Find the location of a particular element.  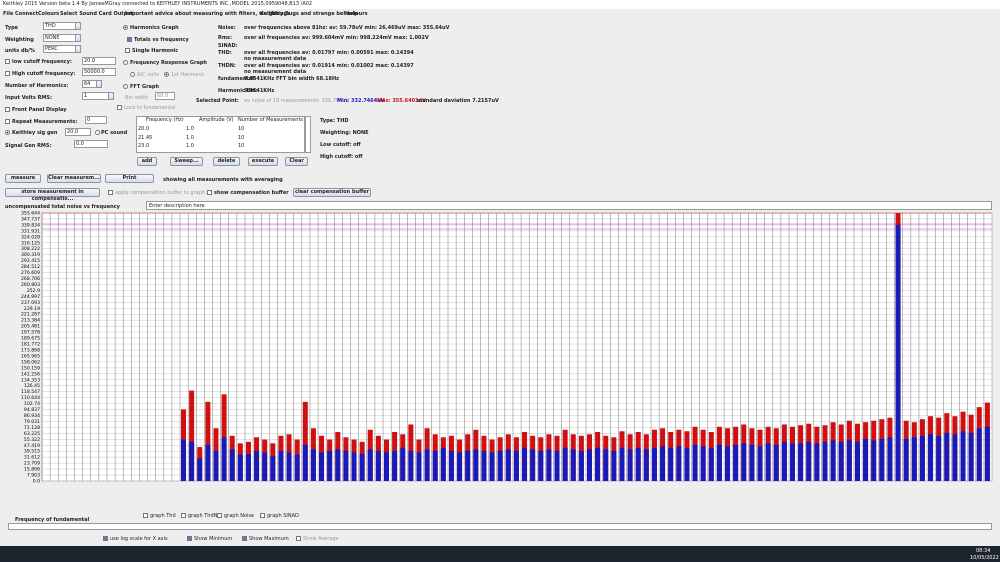

label: Keithley sig gen is located at coordinates (35, 133).